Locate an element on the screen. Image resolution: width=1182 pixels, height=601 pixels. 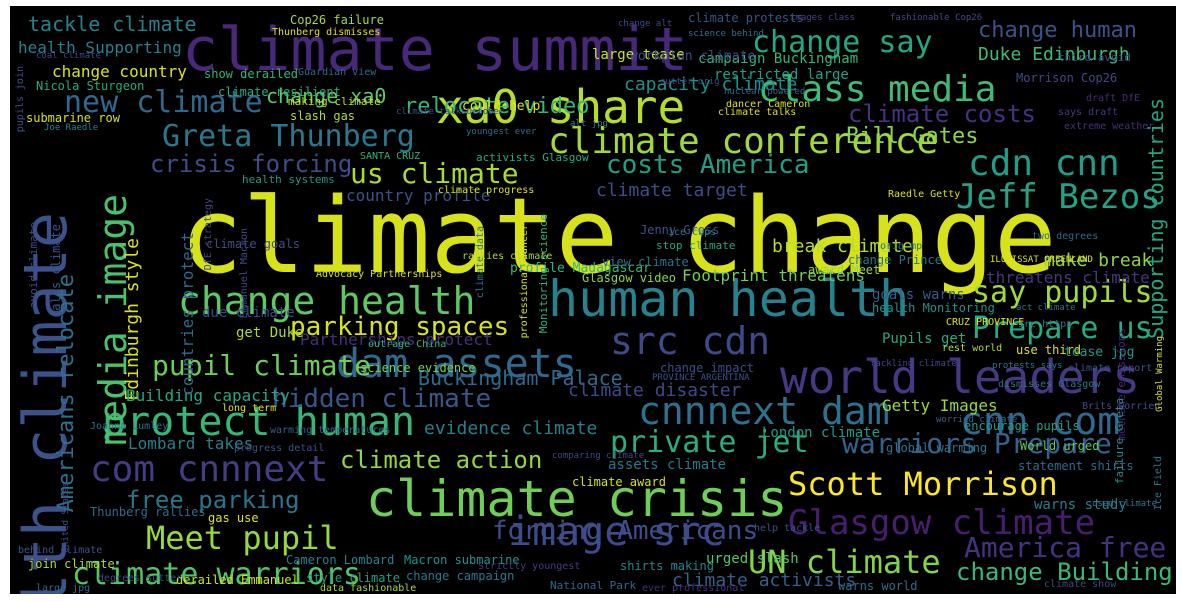
word: data fashionable is located at coordinates (368, 588).